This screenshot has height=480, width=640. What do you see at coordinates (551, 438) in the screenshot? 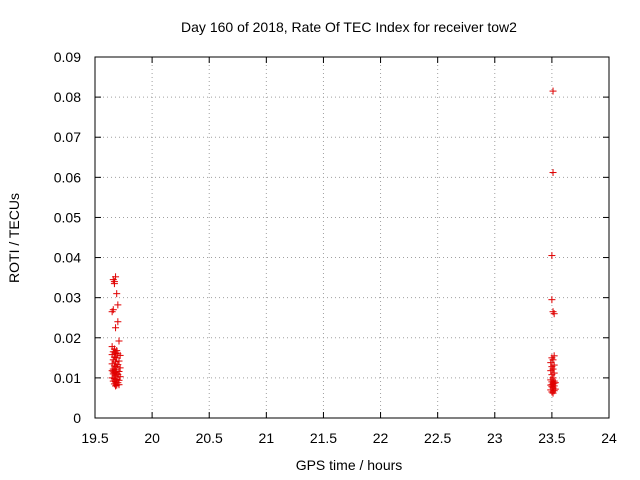
I see `x-tick-label: 23.5` at bounding box center [551, 438].